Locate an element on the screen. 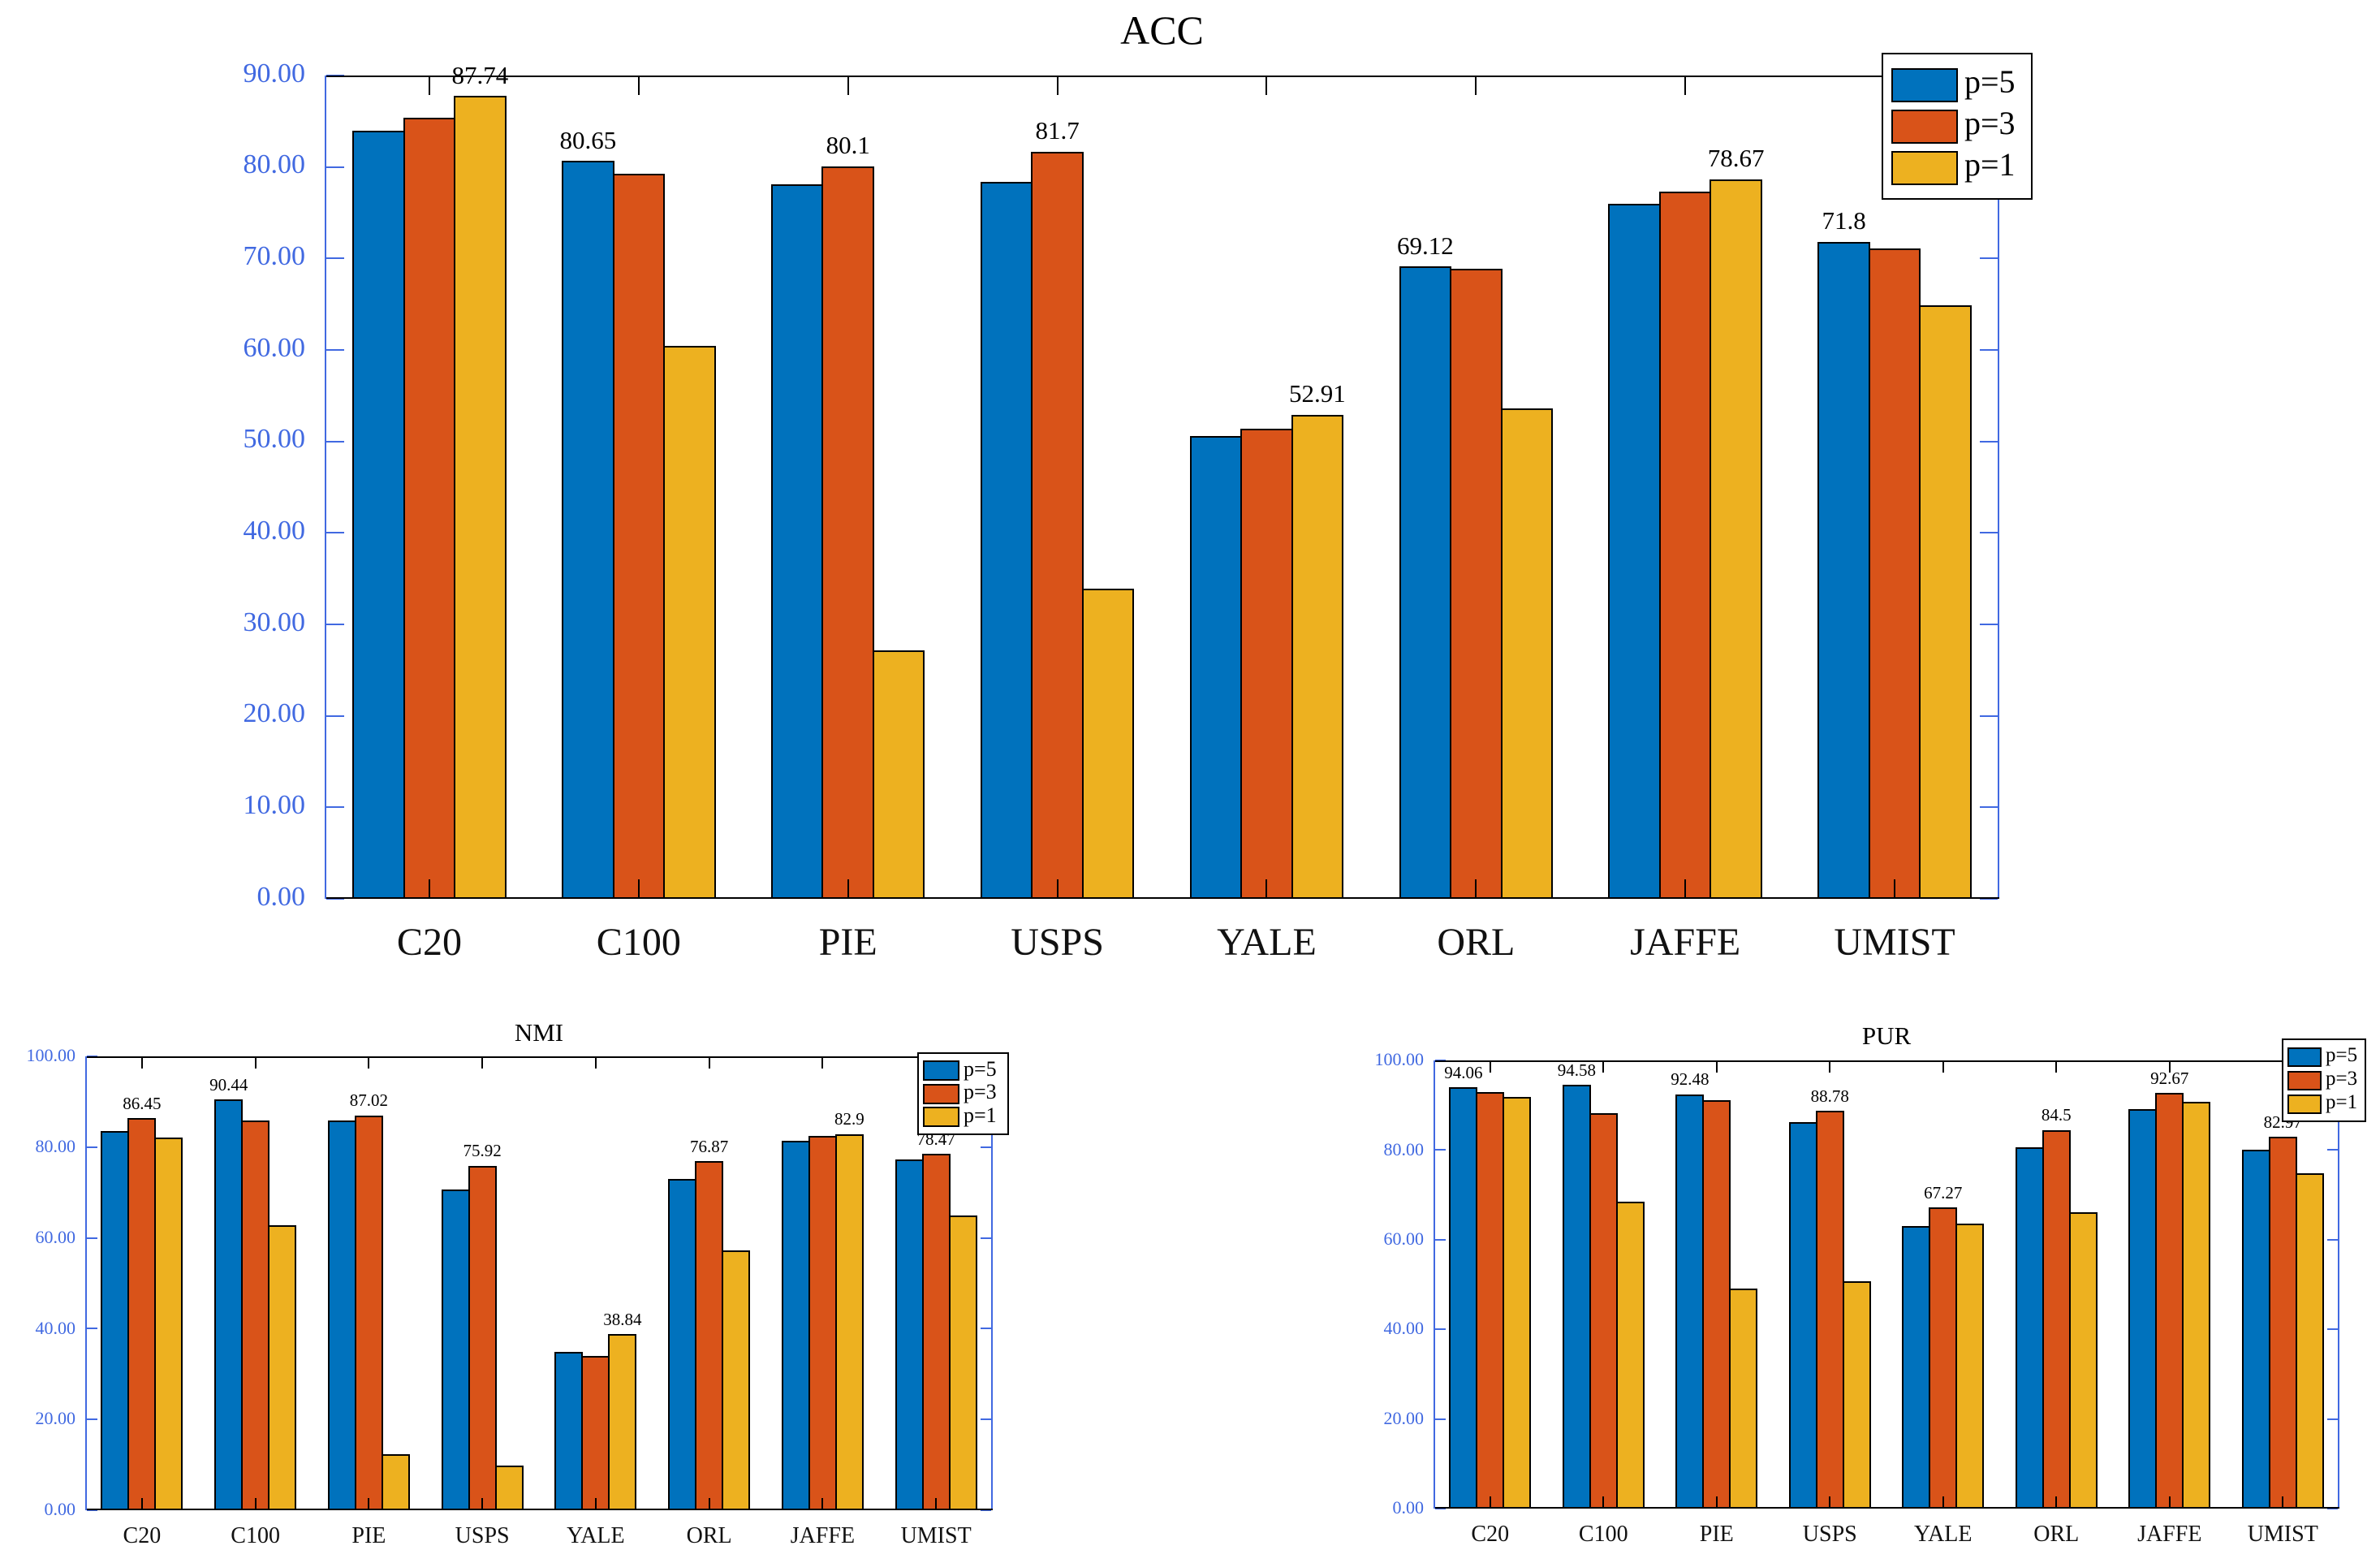  acc-y-tick-label: 70.00 is located at coordinates (274, 255).